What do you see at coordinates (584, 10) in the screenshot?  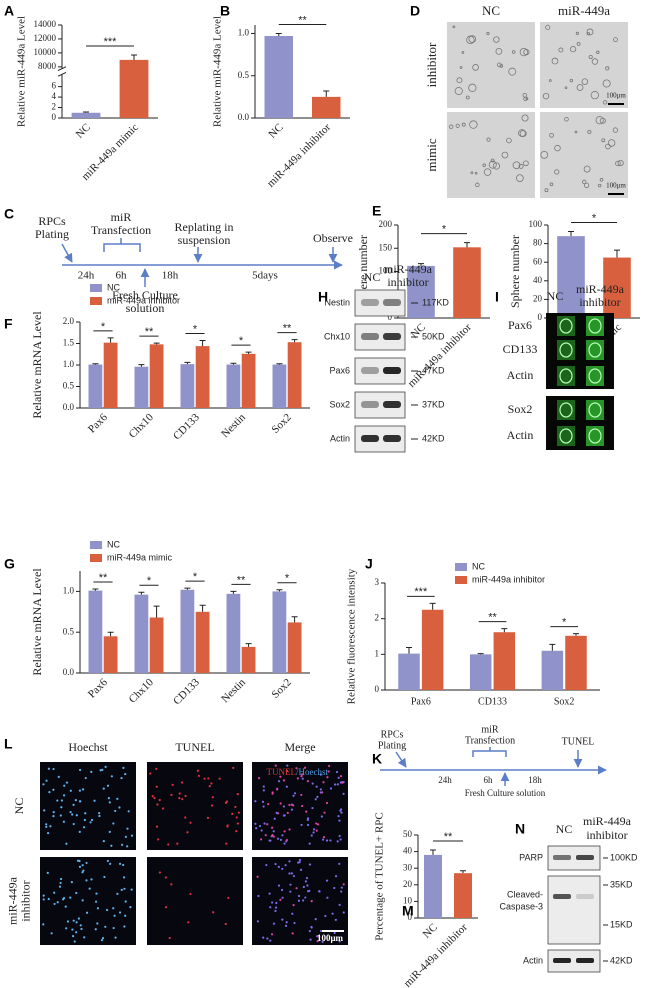 I see `column-label: miR-449a` at bounding box center [584, 10].